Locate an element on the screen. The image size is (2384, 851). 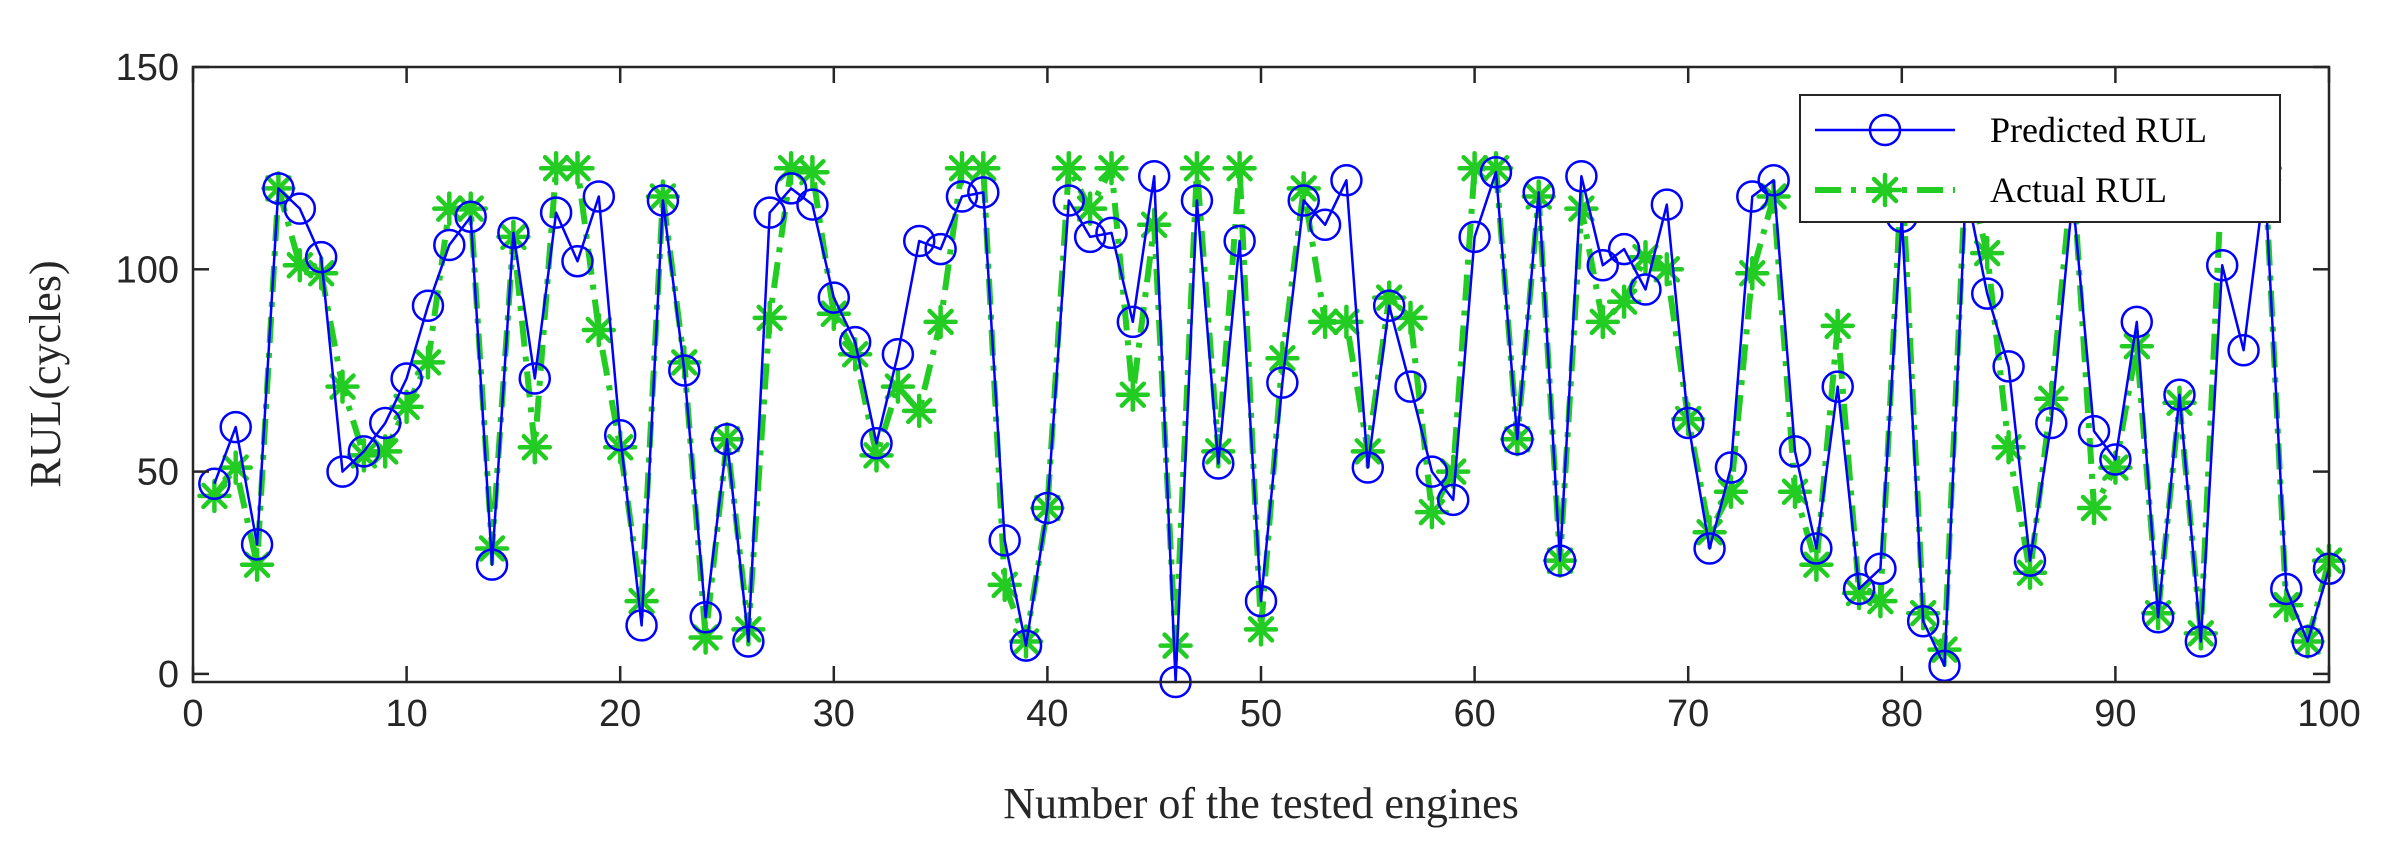
legend-label-predicted: Predicted RUL is located at coordinates (2098, 130).